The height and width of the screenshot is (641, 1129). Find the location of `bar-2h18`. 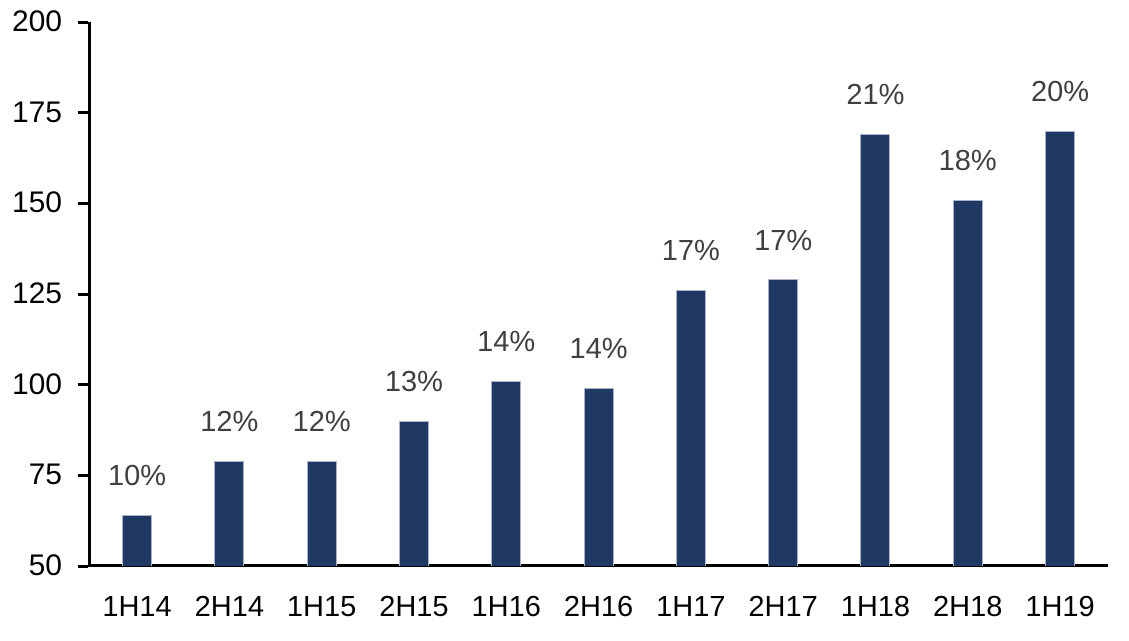

bar-2h18 is located at coordinates (967, 382).